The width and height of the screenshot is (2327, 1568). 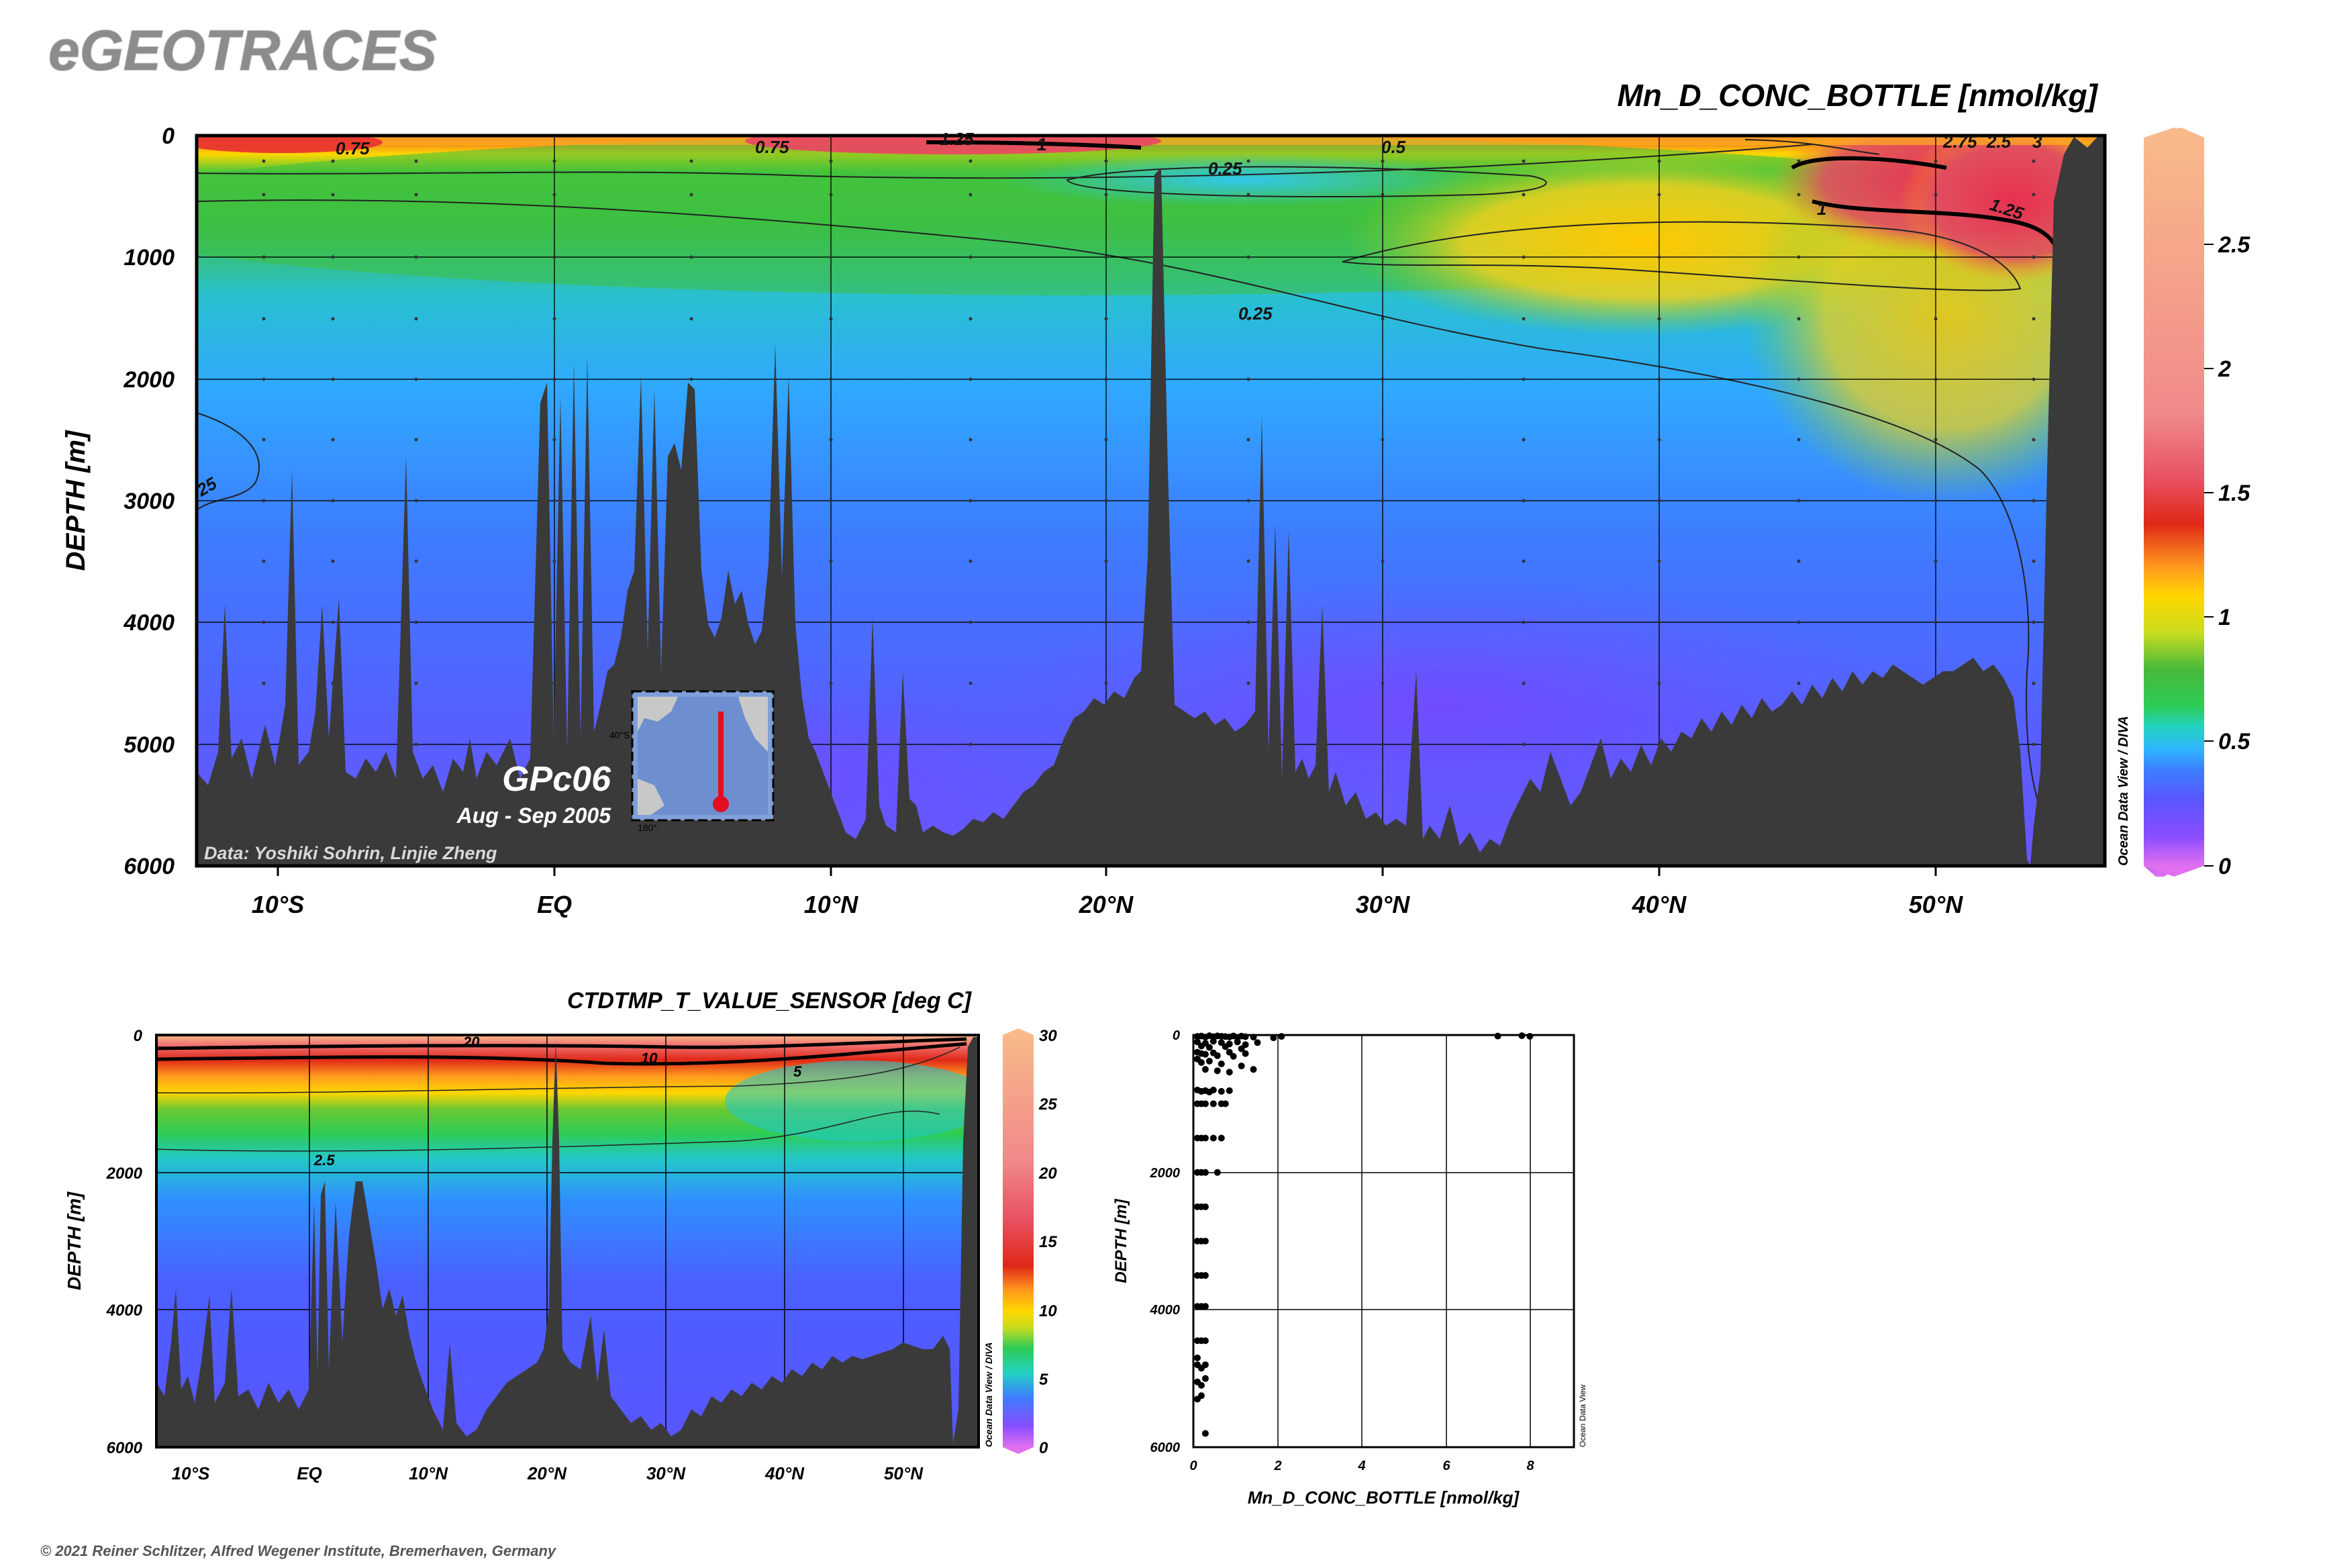 What do you see at coordinates (2224, 617) in the screenshot?
I see `colorbar-tick: 1` at bounding box center [2224, 617].